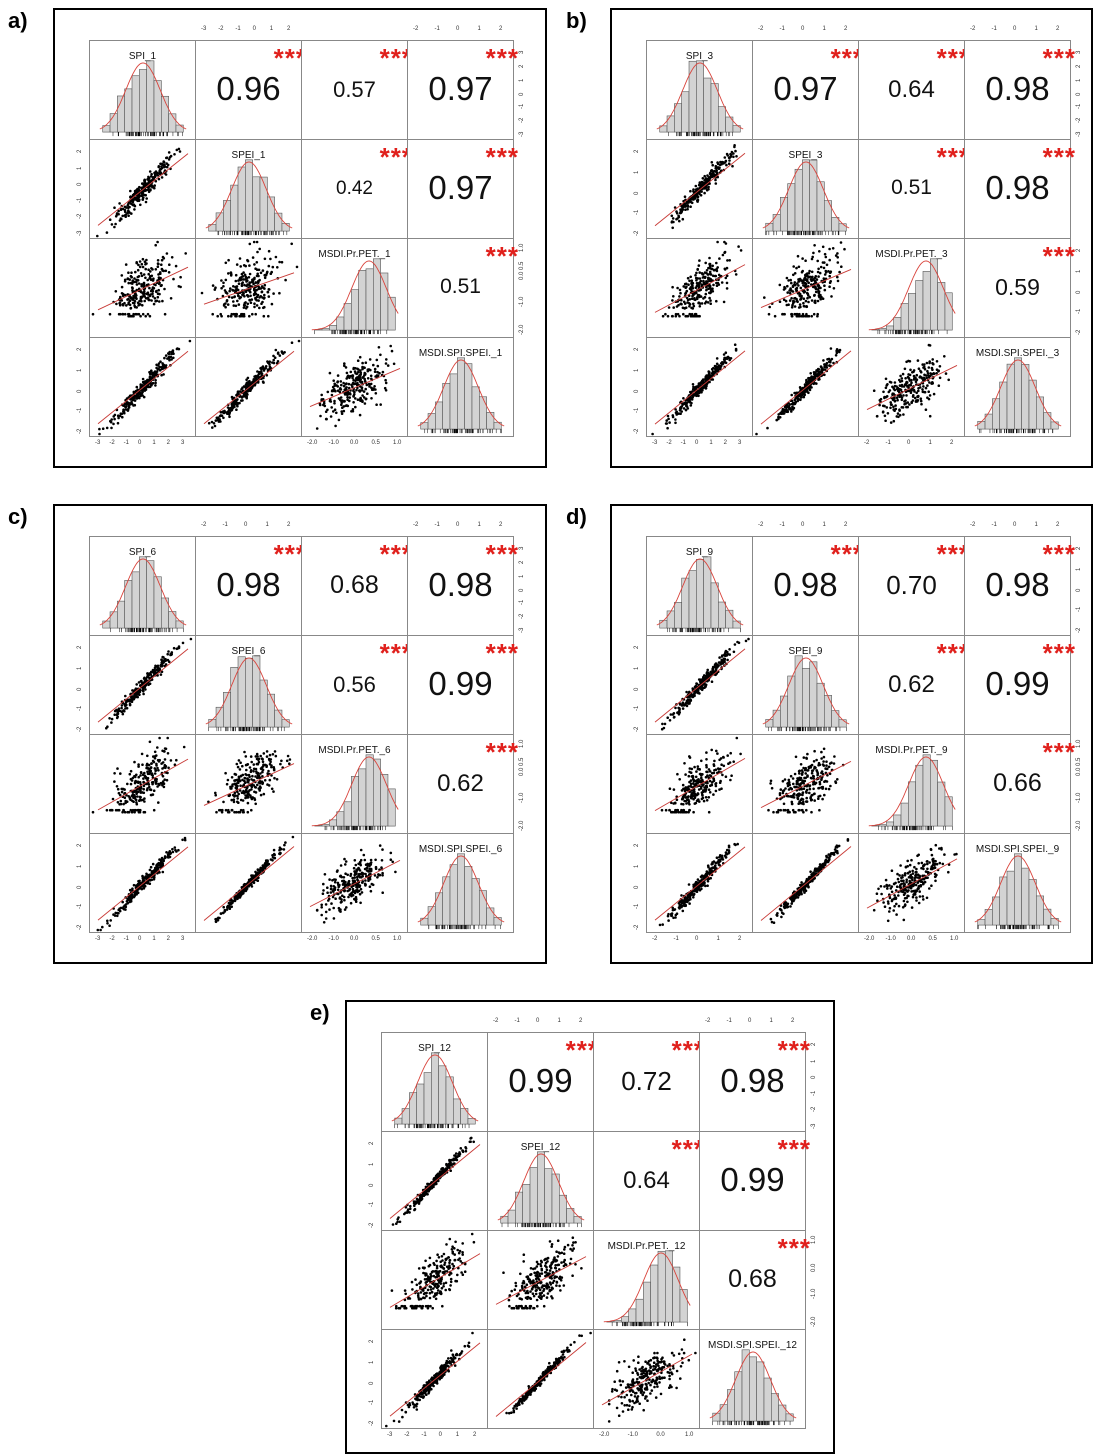  I want to click on axis-tick-label: 0.0, so click(660, 1435).